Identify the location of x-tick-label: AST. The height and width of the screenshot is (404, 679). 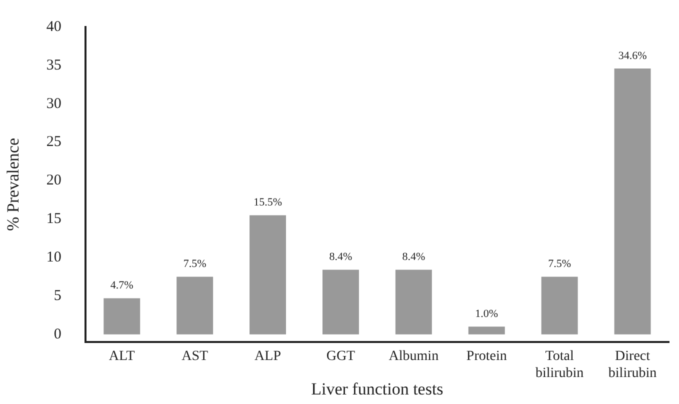
(195, 356).